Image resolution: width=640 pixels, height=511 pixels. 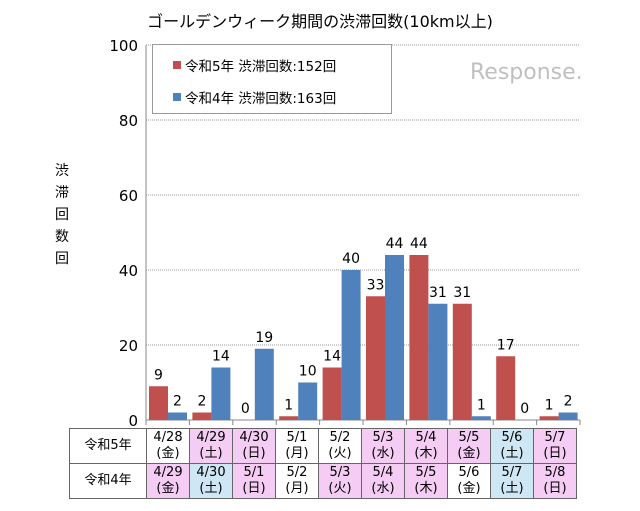 I want to click on data-label: 2, so click(x=568, y=402).